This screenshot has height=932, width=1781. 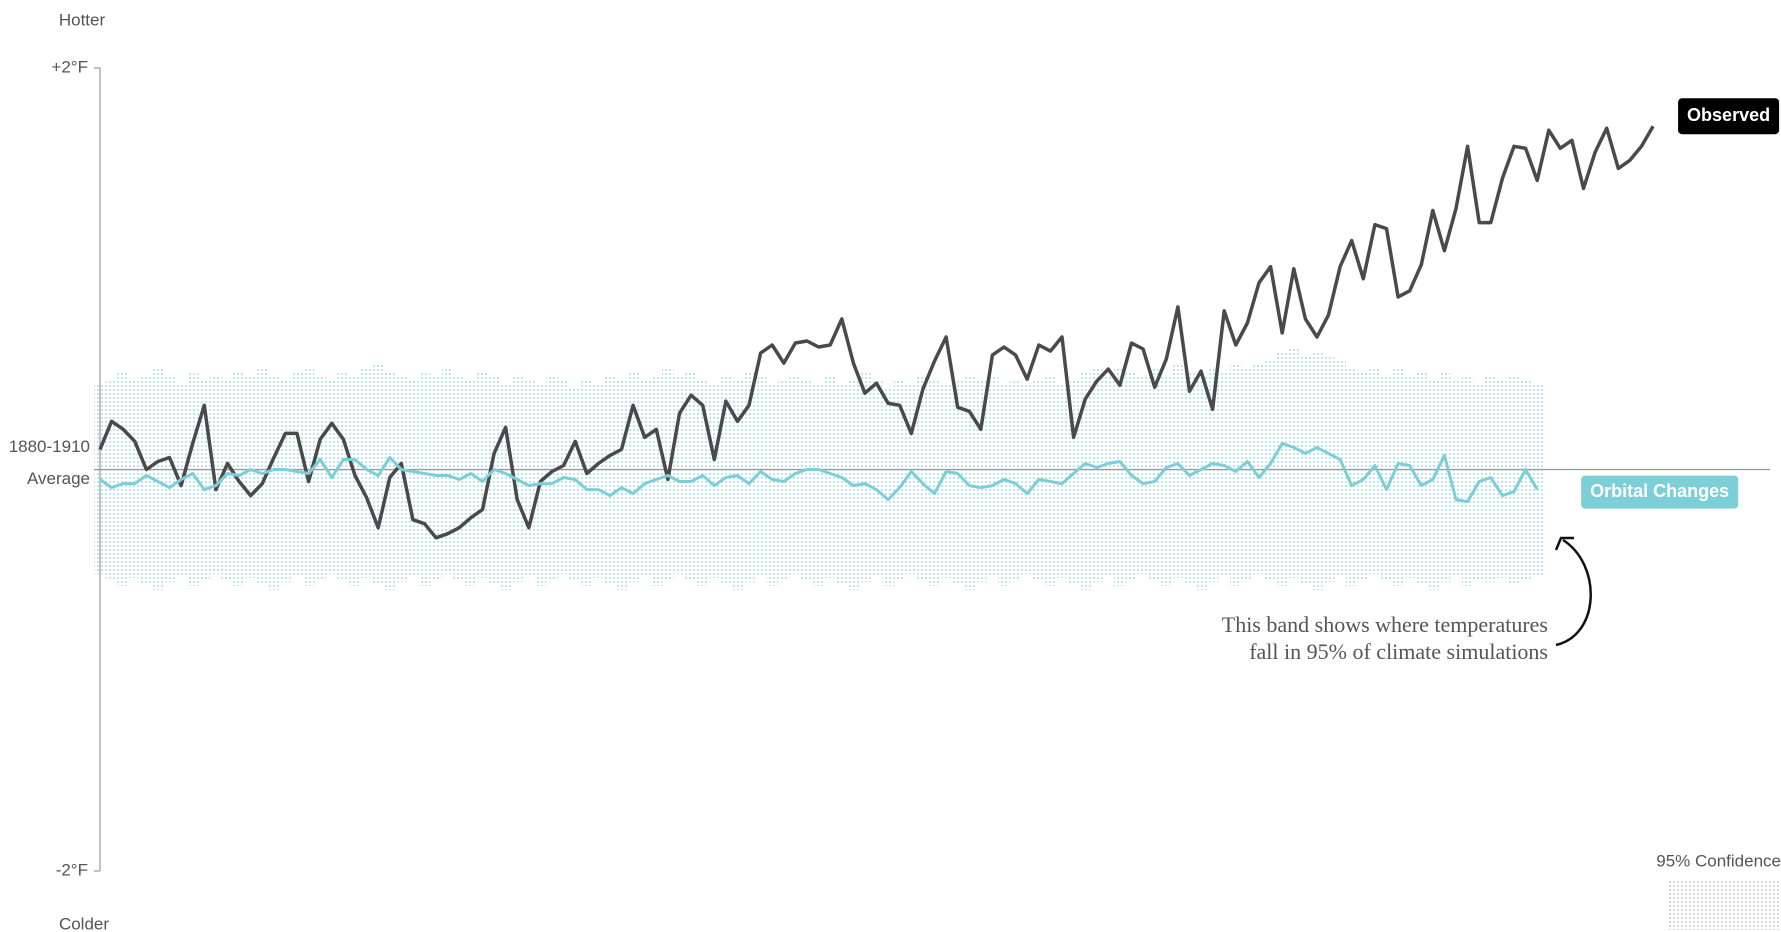 I want to click on annotation: This band shows where temperatures, so click(x=1385, y=624).